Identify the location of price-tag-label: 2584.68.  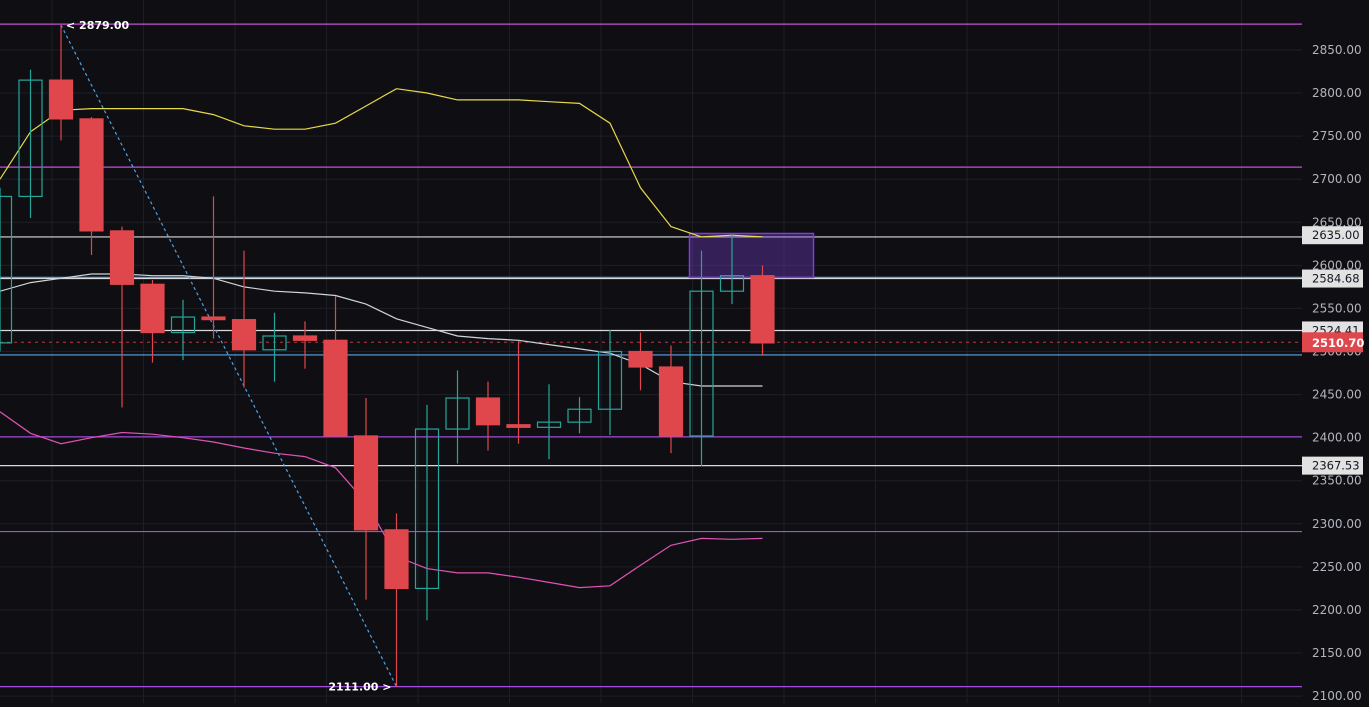
(1336, 279).